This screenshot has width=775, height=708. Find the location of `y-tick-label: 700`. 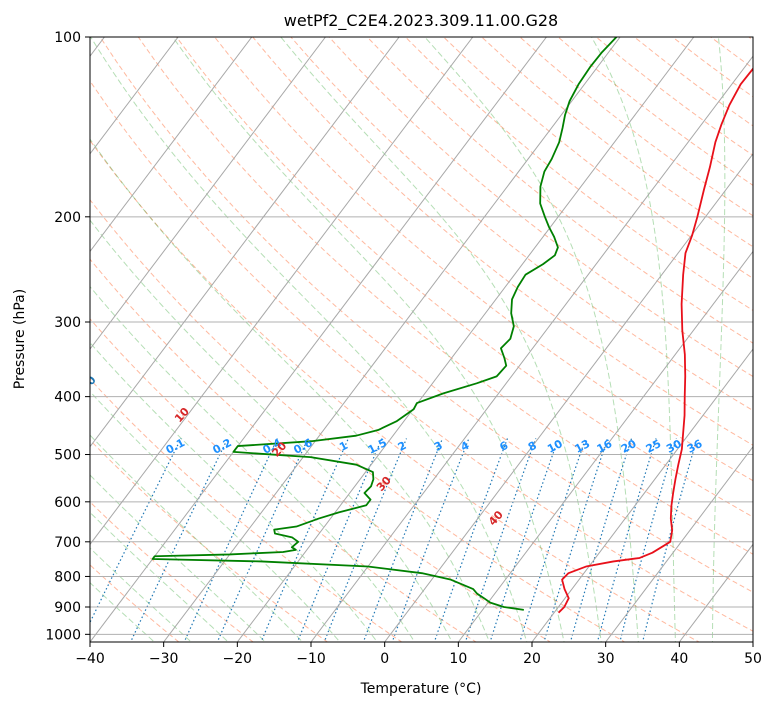

y-tick-label: 700 is located at coordinates (67, 543).